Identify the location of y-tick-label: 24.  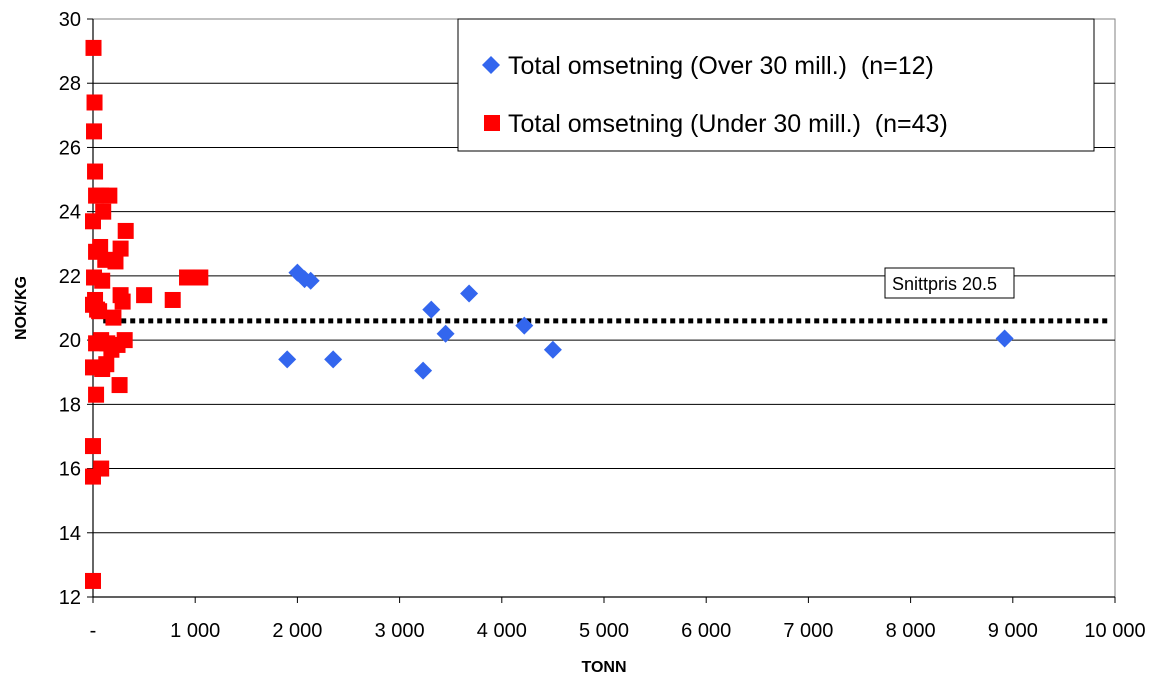
(70, 213).